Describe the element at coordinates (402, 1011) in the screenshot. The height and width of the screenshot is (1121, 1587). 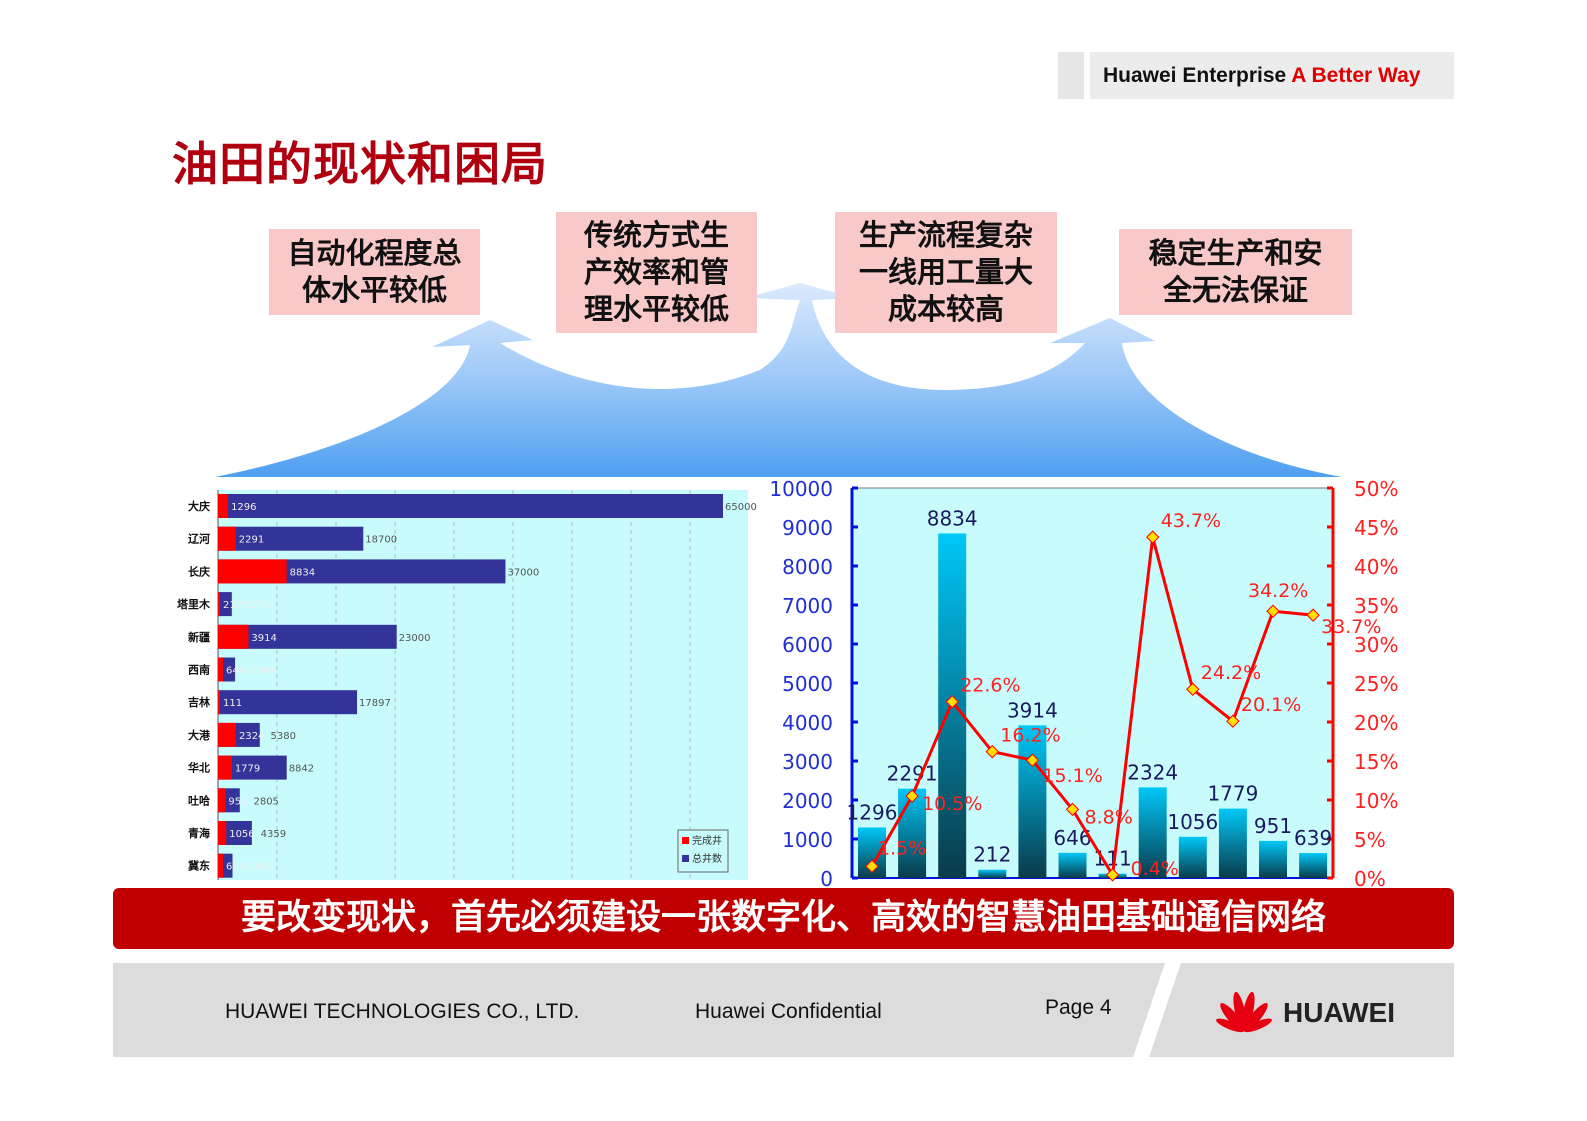
I see `company-name: HUAWEI TECHNOLOGIES CO., LTD.` at that location.